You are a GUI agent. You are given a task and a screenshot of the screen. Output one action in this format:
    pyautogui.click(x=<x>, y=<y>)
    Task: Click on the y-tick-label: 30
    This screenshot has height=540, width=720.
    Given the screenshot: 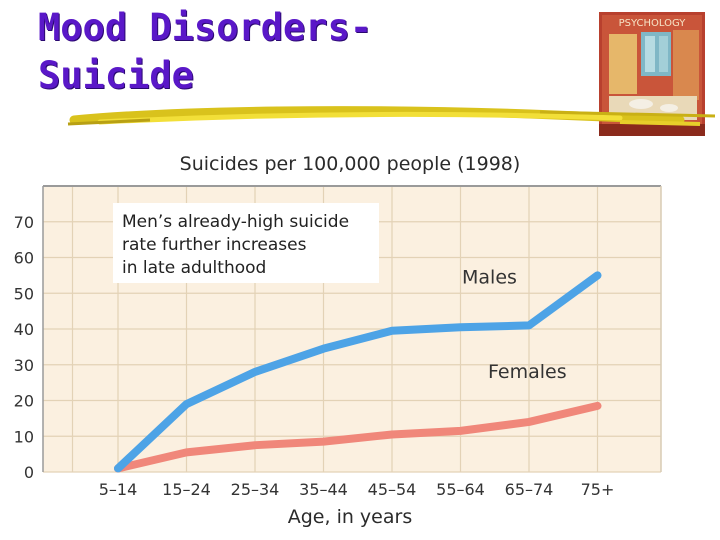 What is the action you would take?
    pyautogui.click(x=24, y=365)
    